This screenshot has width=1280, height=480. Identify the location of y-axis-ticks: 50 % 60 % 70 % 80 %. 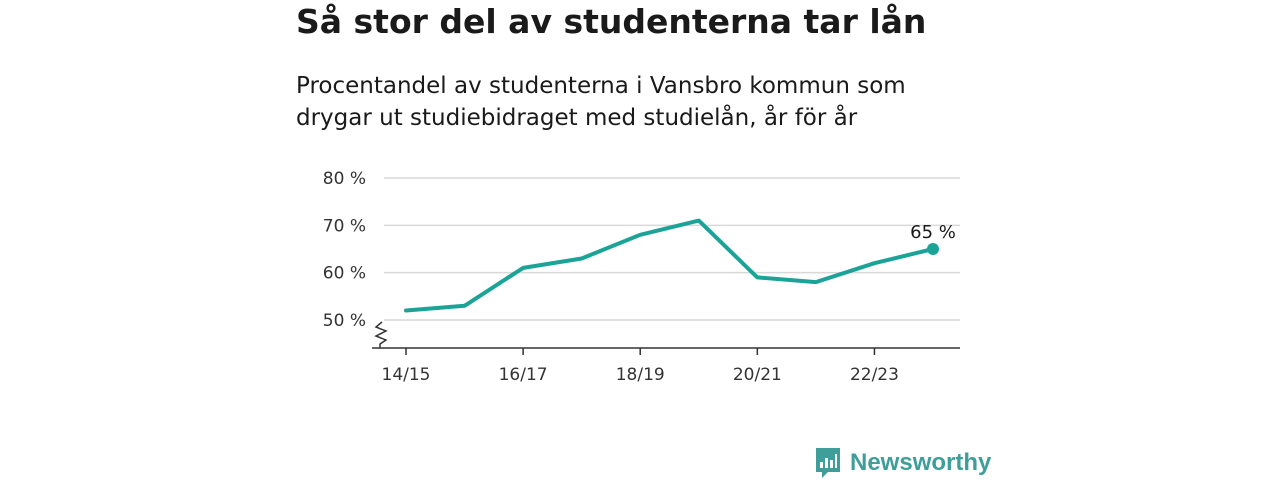
(344, 250).